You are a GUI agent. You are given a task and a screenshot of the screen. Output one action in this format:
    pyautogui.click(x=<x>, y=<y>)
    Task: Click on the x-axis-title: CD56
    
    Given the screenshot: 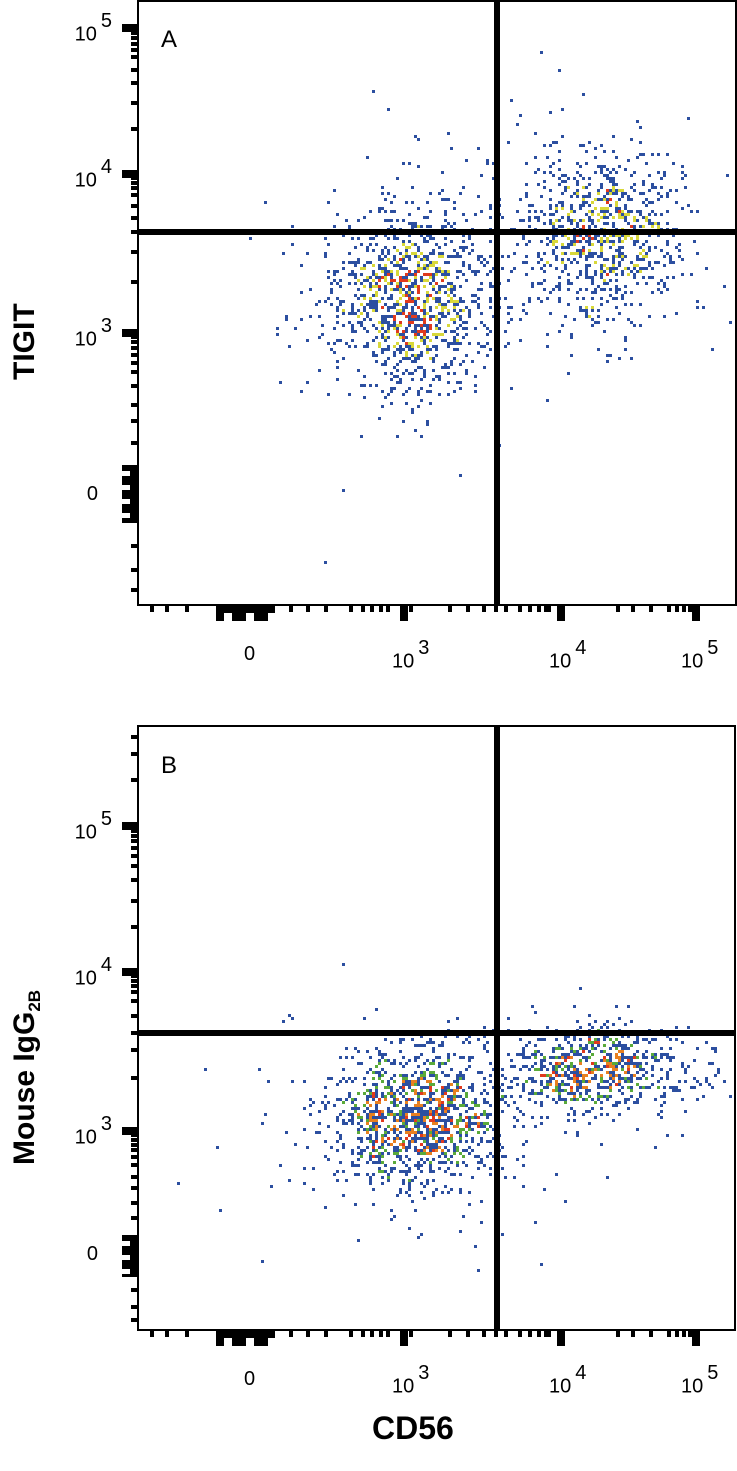 What is the action you would take?
    pyautogui.click(x=413, y=1428)
    